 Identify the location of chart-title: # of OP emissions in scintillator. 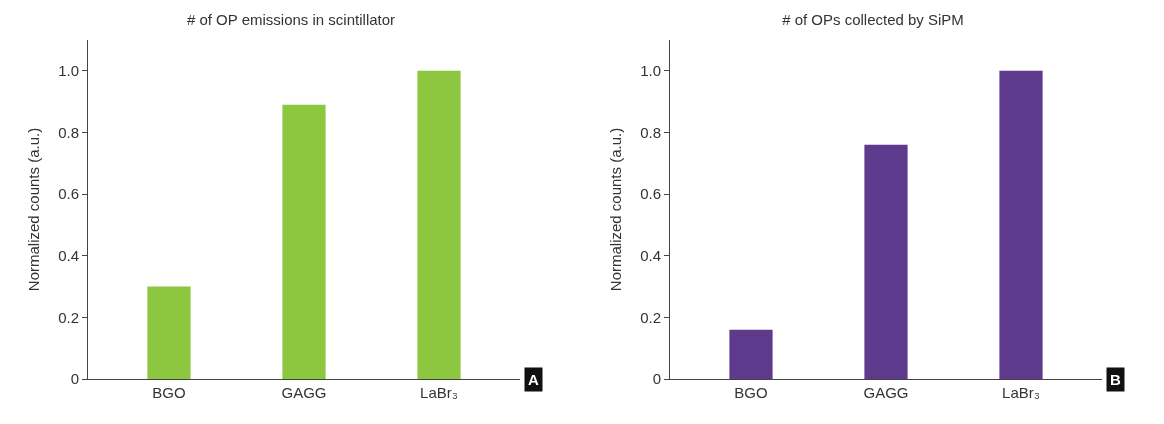
(291, 20).